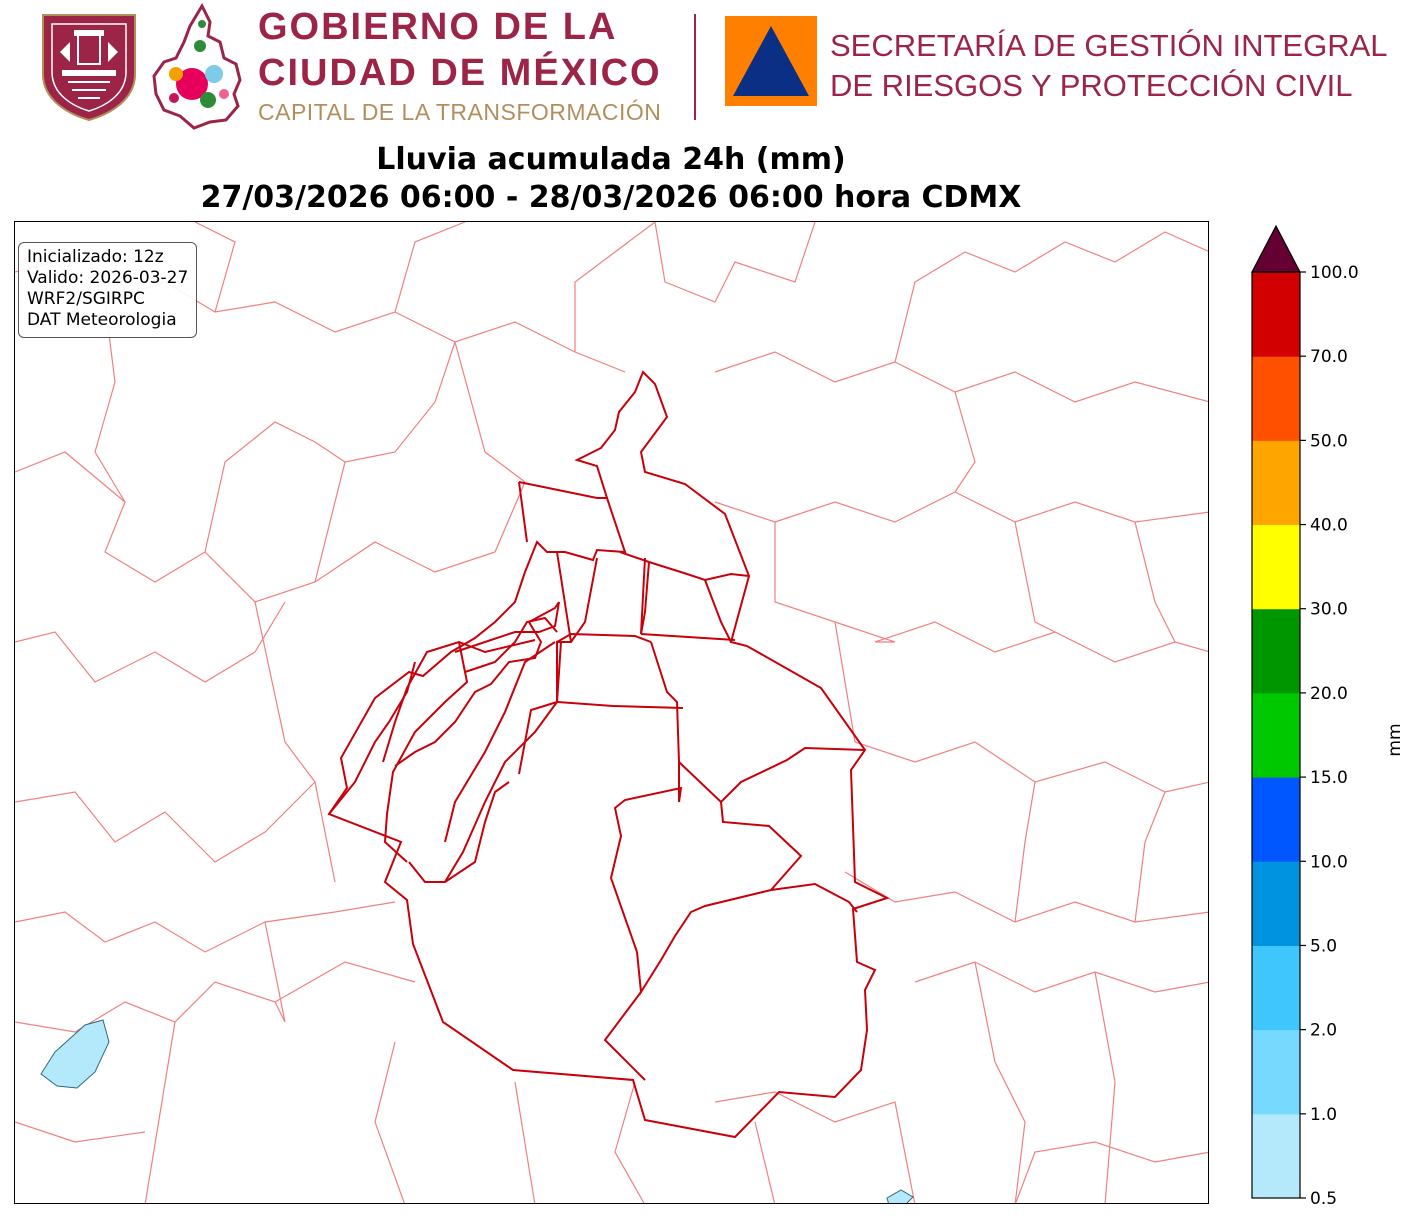 This screenshot has height=1226, width=1417. What do you see at coordinates (1329, 778) in the screenshot?
I see `colorbar-tick-label: 15.0` at bounding box center [1329, 778].